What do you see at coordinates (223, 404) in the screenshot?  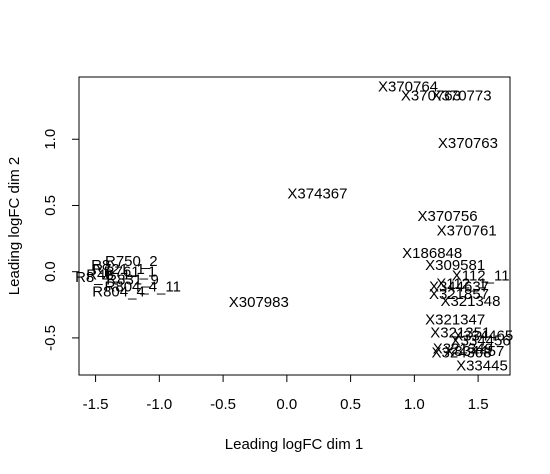 I see `x-tick-label: -0.5` at bounding box center [223, 404].